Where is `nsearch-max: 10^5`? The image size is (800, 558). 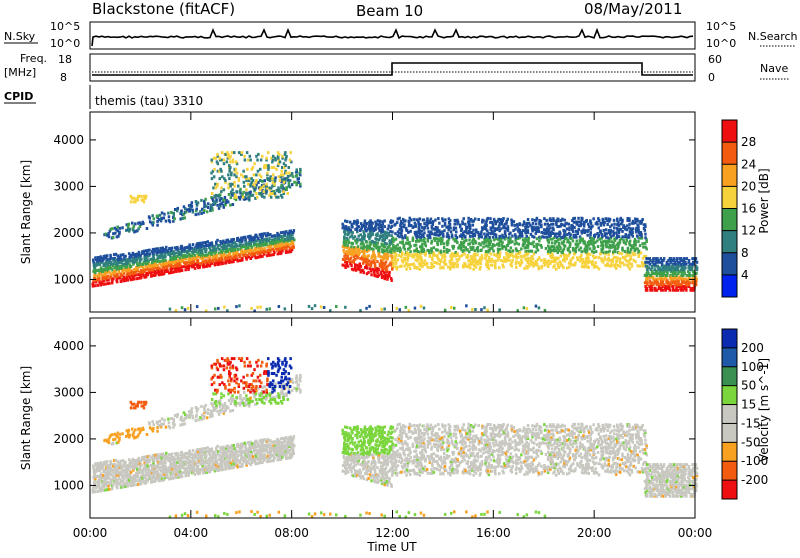
nsearch-max: 10^5 is located at coordinates (721, 26).